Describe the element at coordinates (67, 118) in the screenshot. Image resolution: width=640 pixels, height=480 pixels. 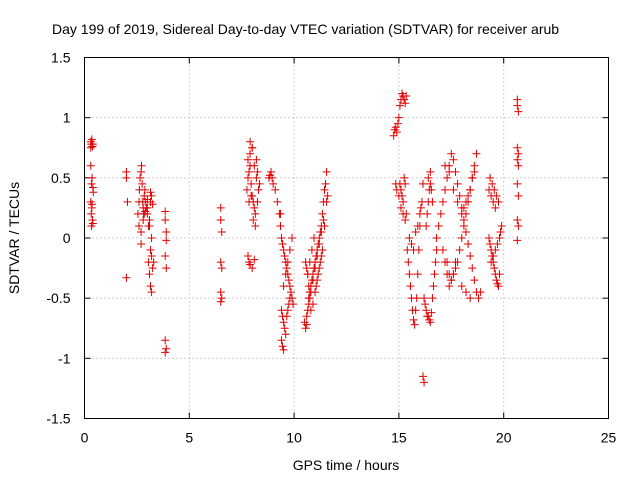
I see `y-tick-label: 1` at that location.